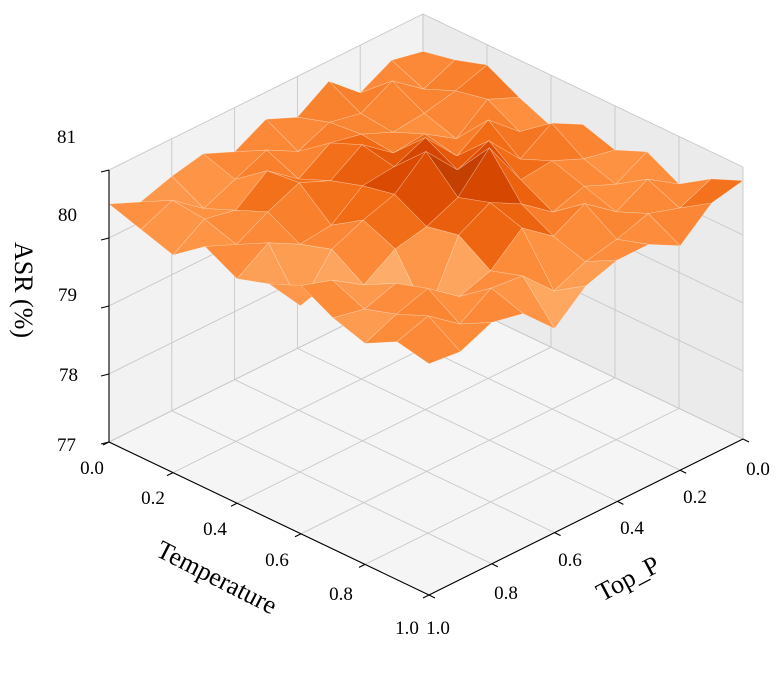 Image resolution: width=780 pixels, height=673 pixels. Describe the element at coordinates (438, 628) in the screenshot. I see `top-p-tick-label: 1.0` at that location.